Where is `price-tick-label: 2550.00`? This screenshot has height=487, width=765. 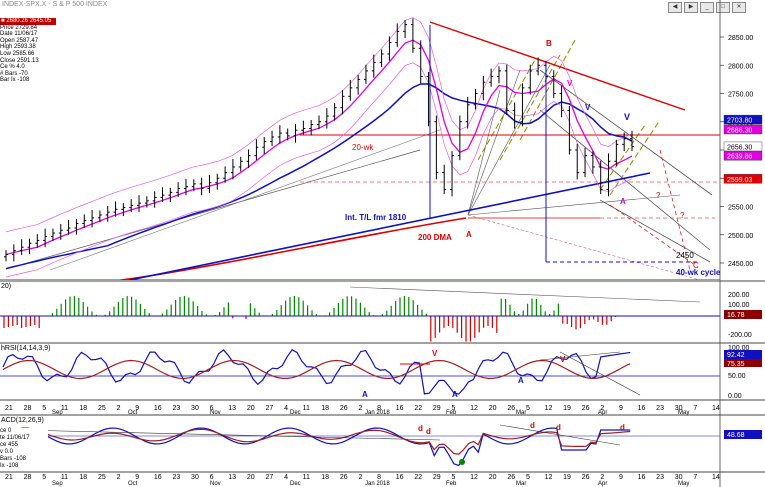 price-tick-label: 2550.00 is located at coordinates (740, 208).